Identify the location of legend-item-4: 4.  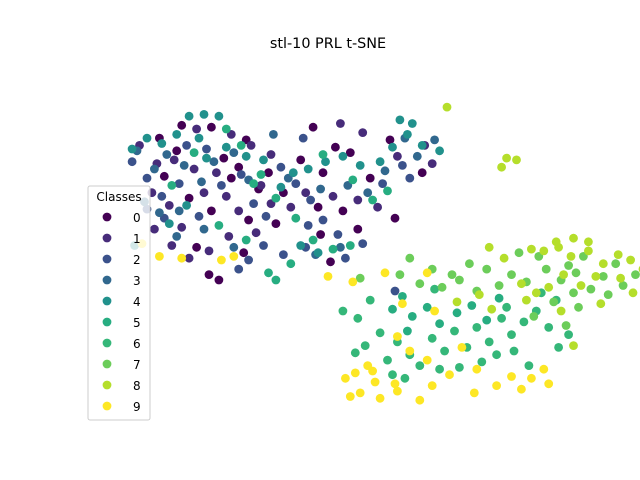
(121, 302).